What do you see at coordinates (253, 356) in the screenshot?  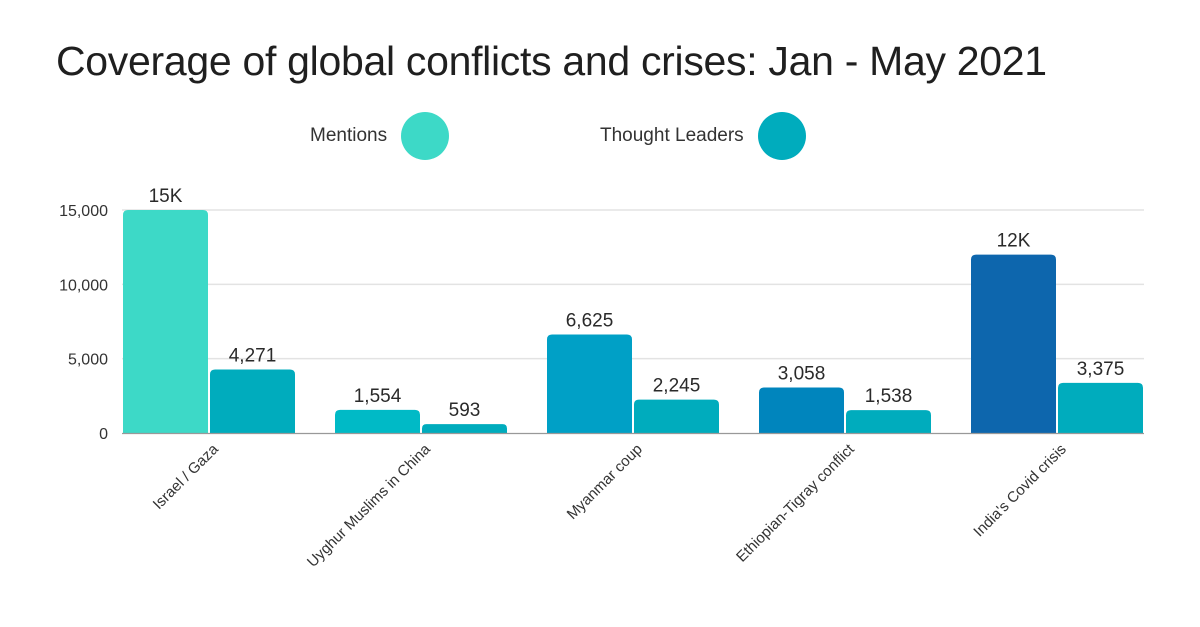 I see `data-label: 4,271` at bounding box center [253, 356].